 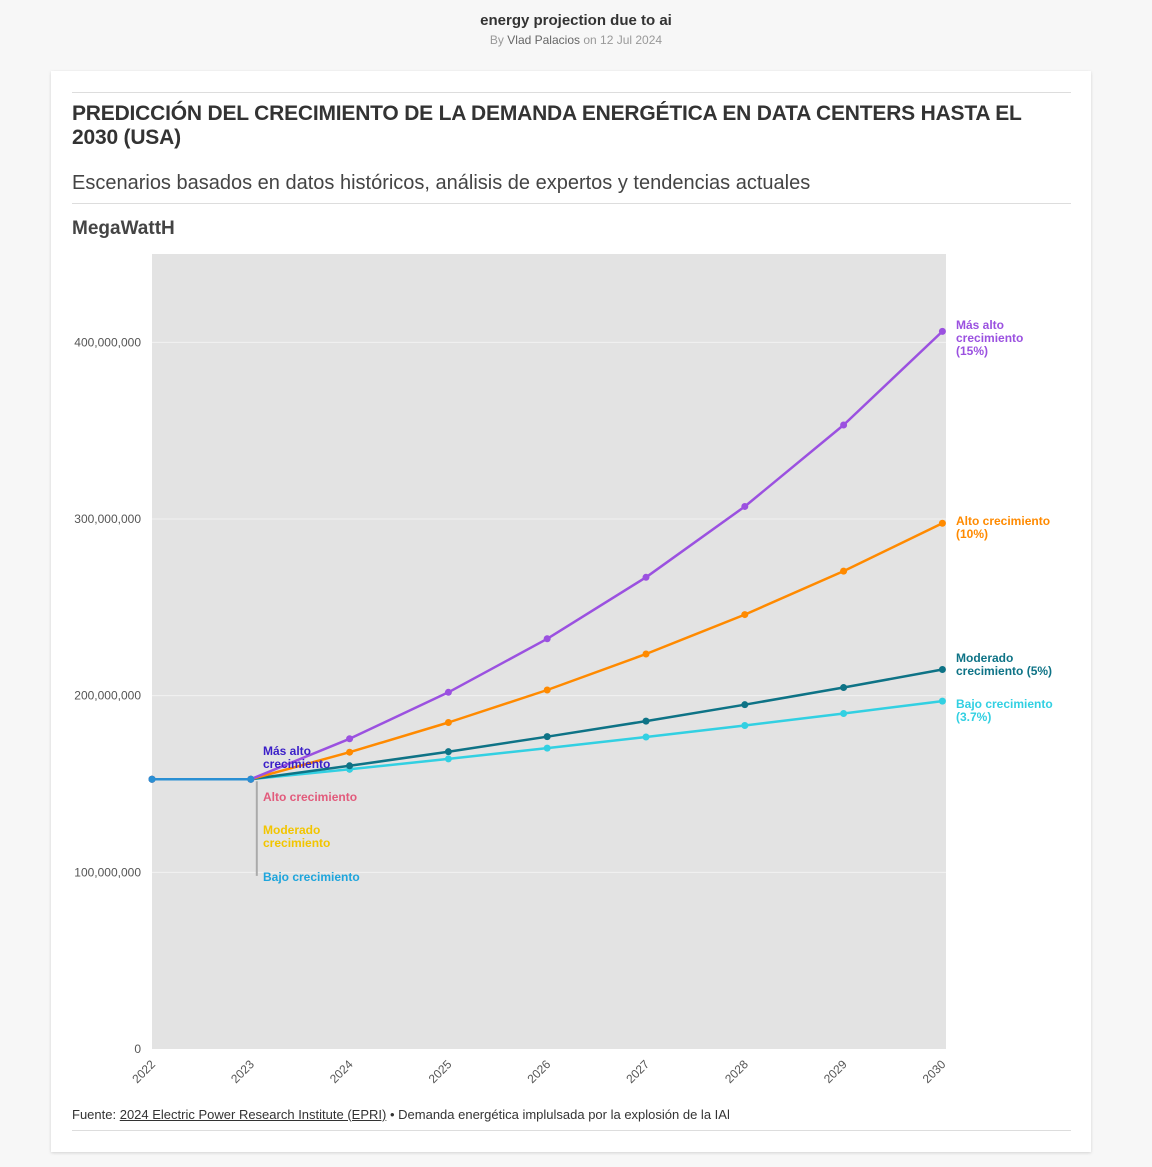 What do you see at coordinates (107, 872) in the screenshot?
I see `y-tick-label: 100,000,000` at bounding box center [107, 872].